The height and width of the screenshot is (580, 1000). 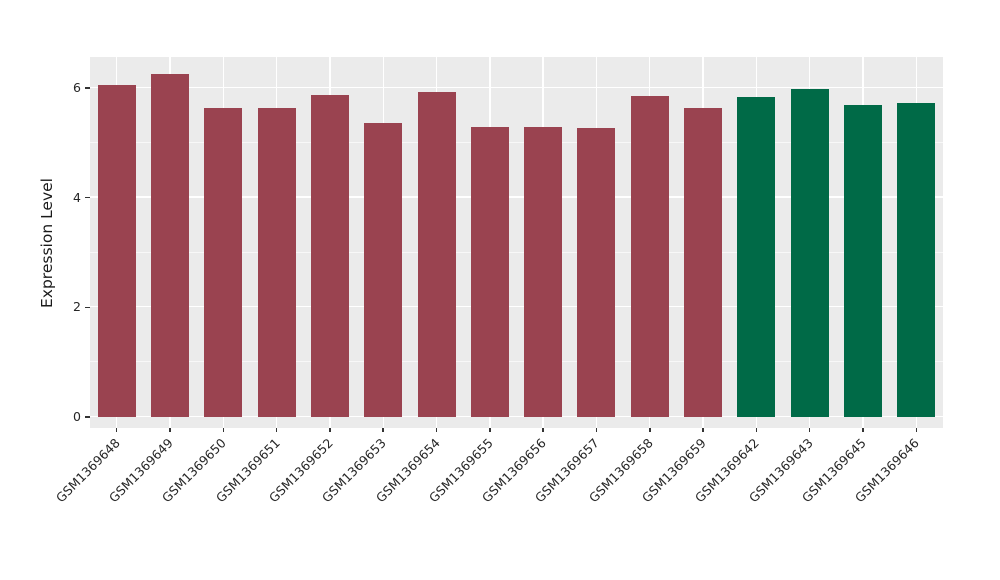 I want to click on bar-GSM1369650, so click(x=223, y=262).